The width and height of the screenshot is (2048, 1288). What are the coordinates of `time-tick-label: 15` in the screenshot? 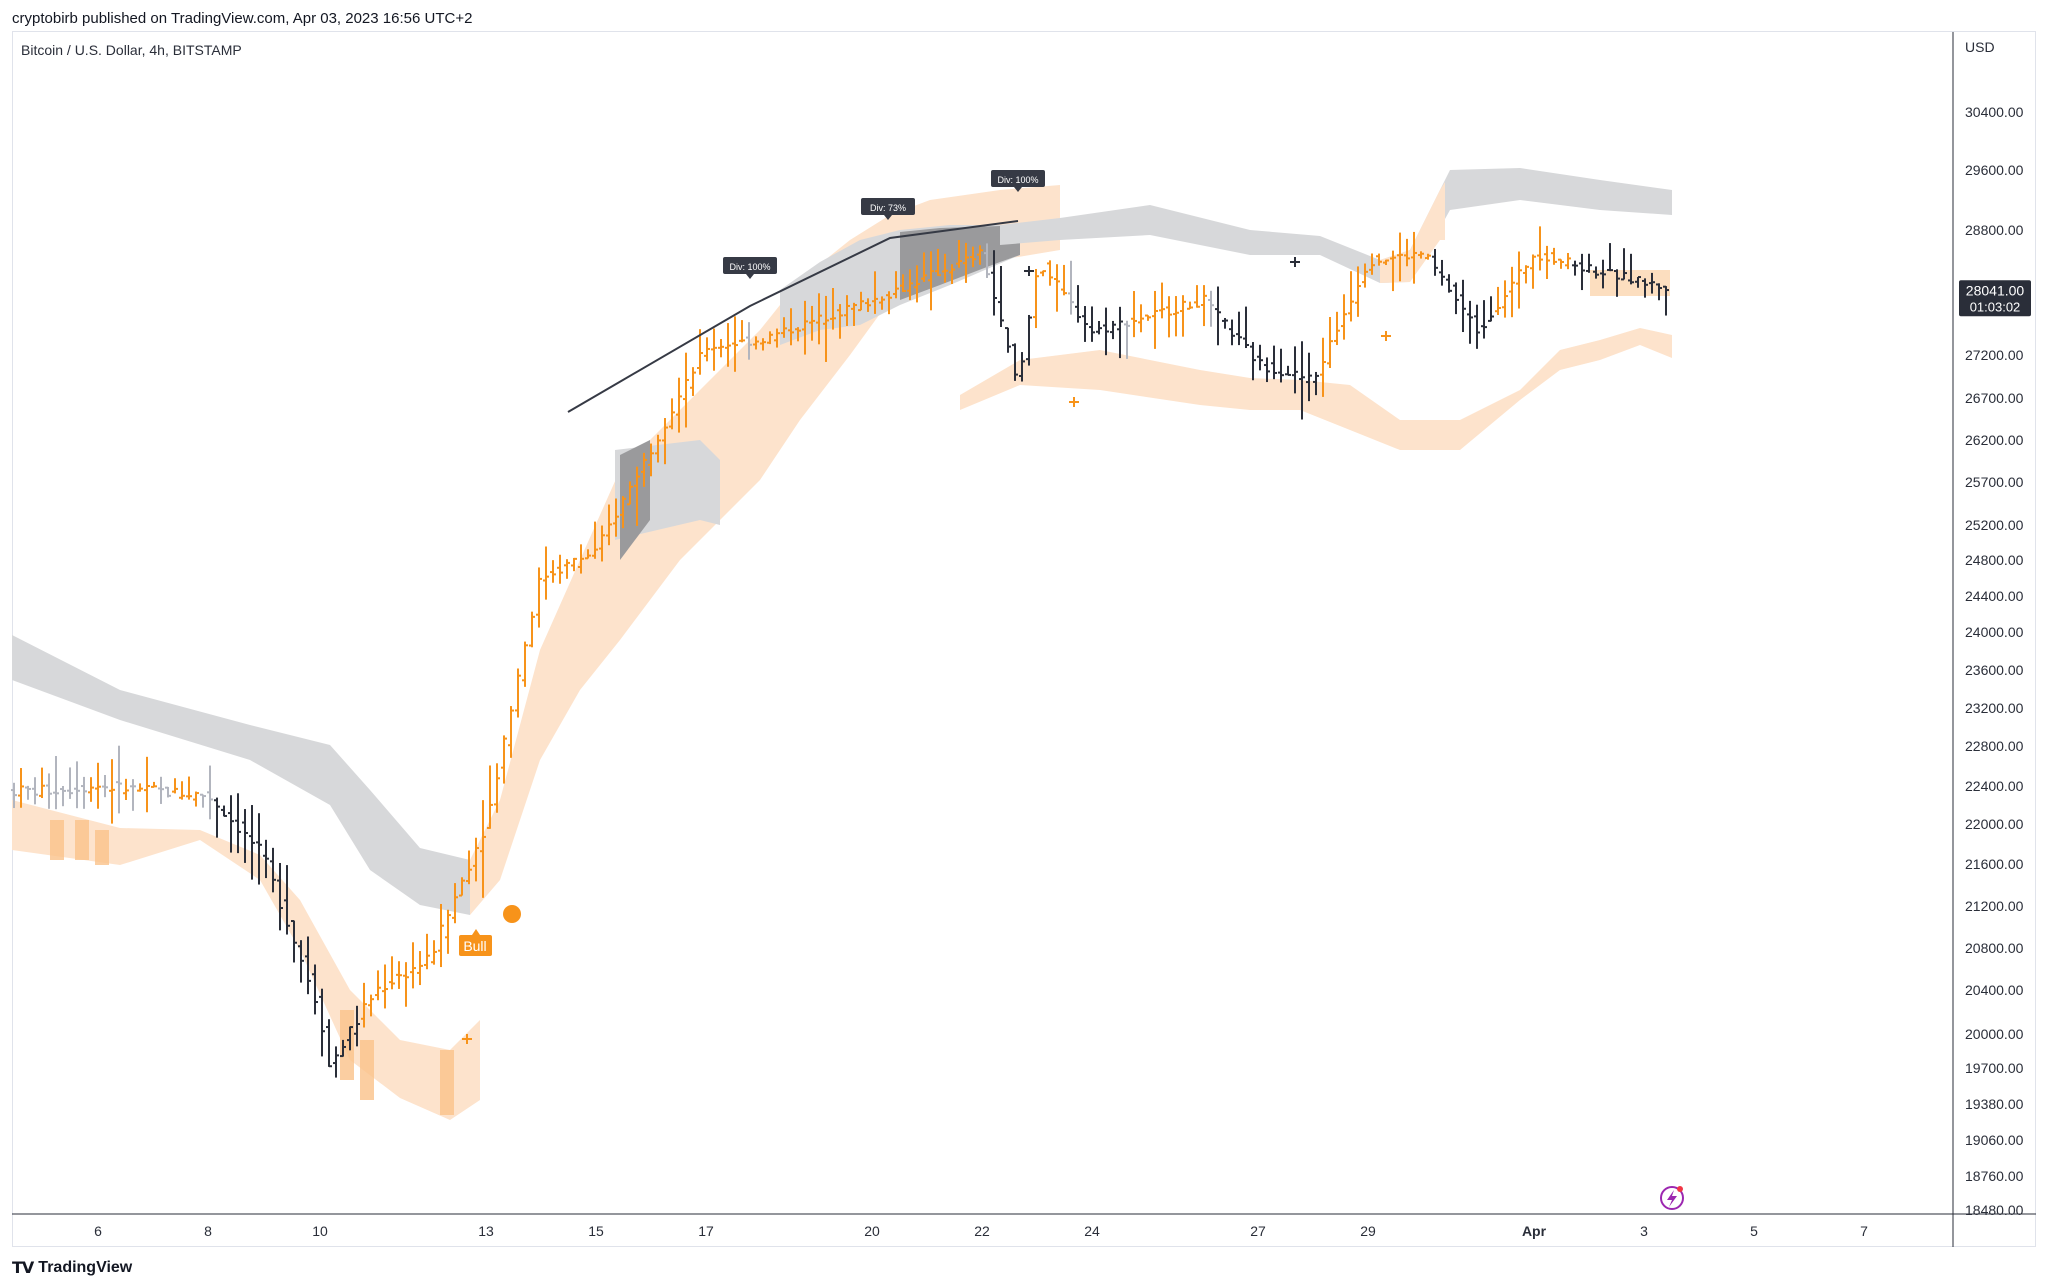 It's located at (596, 1231).